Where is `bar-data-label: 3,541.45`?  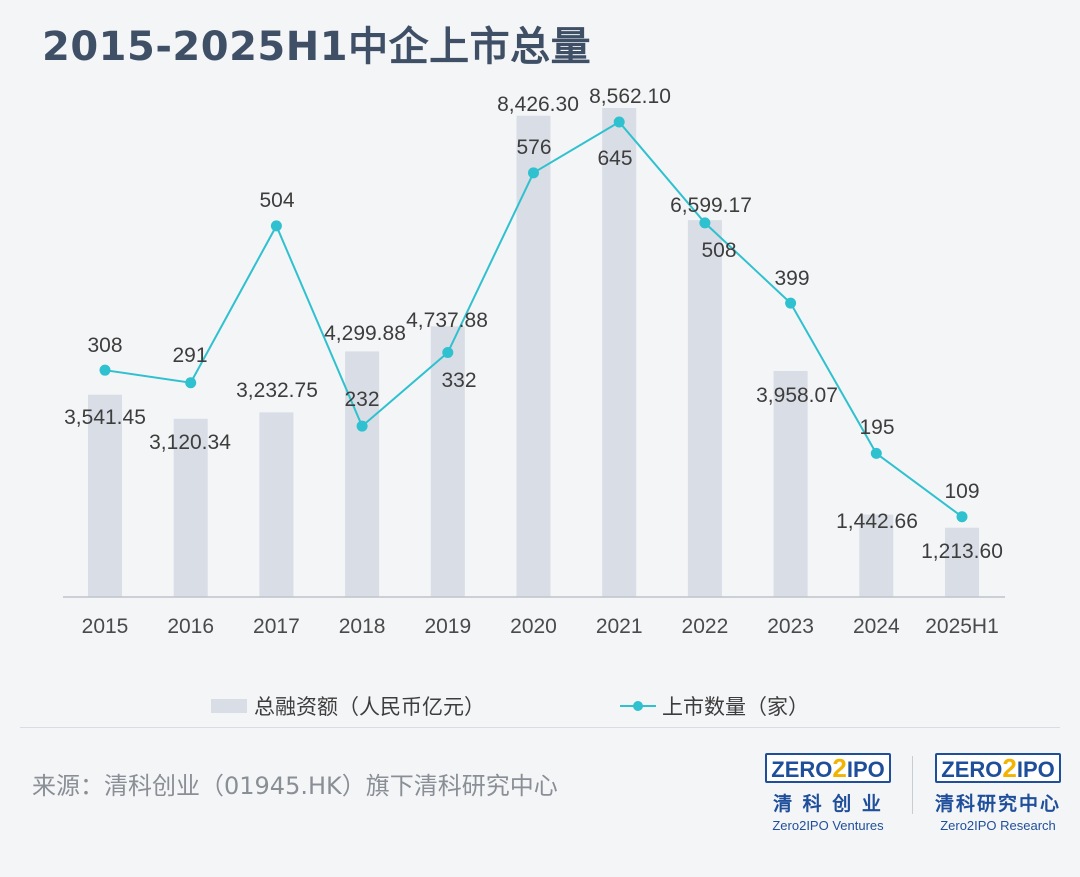 bar-data-label: 3,541.45 is located at coordinates (105, 417).